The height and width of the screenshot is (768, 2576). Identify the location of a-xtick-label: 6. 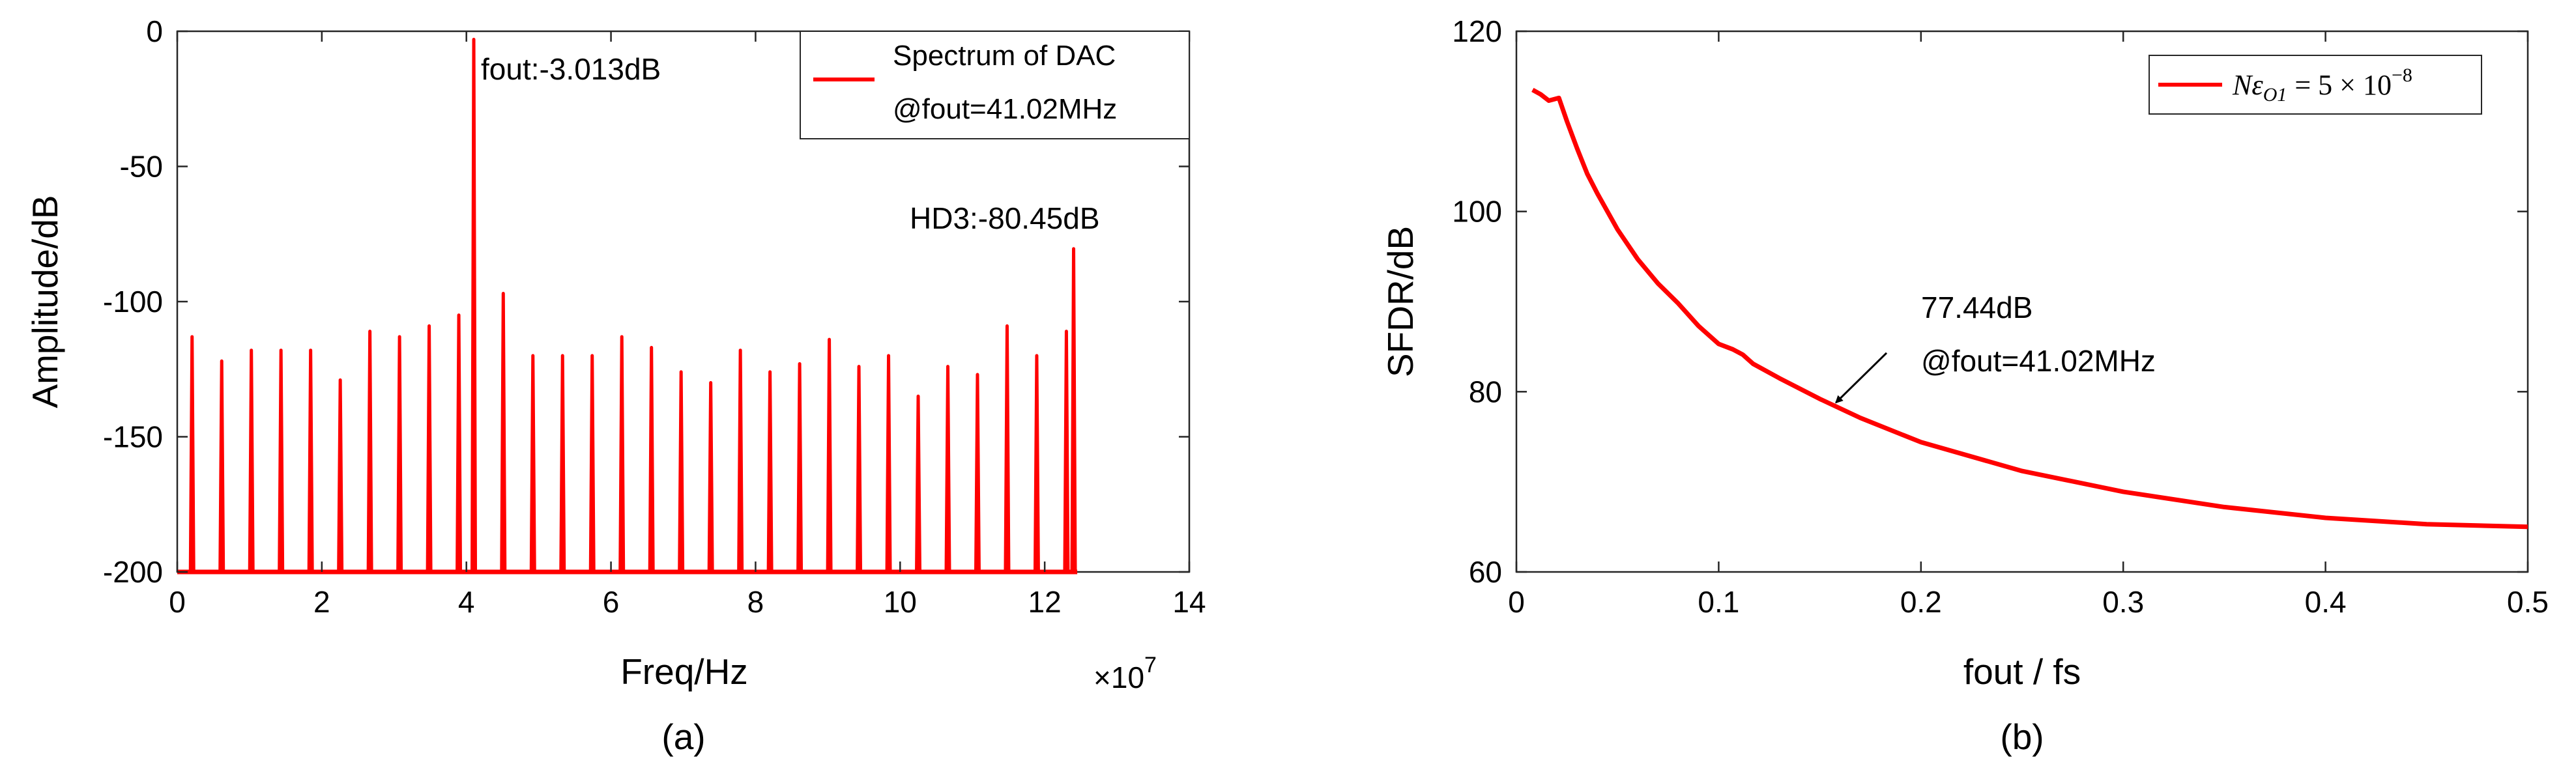
(611, 602).